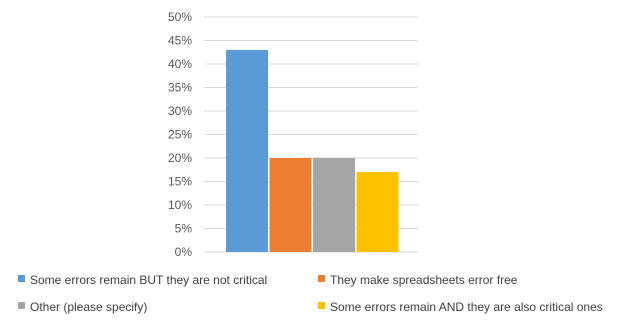 The width and height of the screenshot is (628, 320). I want to click on y-tick-label: 5%, so click(184, 229).